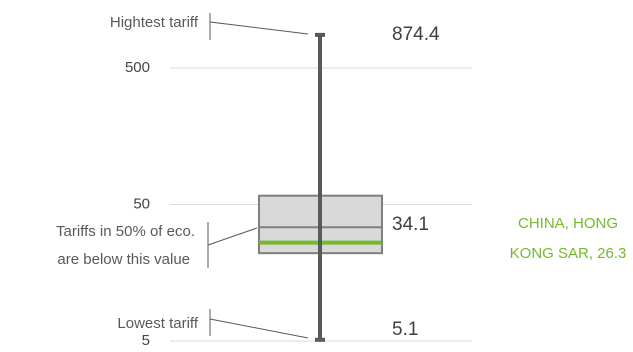 Image resolution: width=633 pixels, height=352 pixels. What do you see at coordinates (157, 323) in the screenshot?
I see `lowest-tariff-annotation: Lowest tariff` at bounding box center [157, 323].